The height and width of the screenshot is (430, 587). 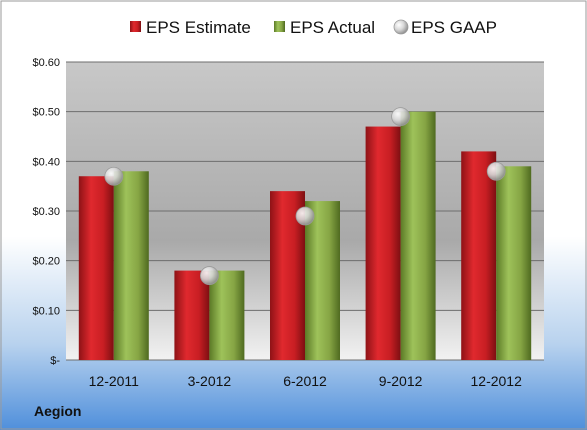 What do you see at coordinates (114, 381) in the screenshot?
I see `x-tick-label: 12-2011` at bounding box center [114, 381].